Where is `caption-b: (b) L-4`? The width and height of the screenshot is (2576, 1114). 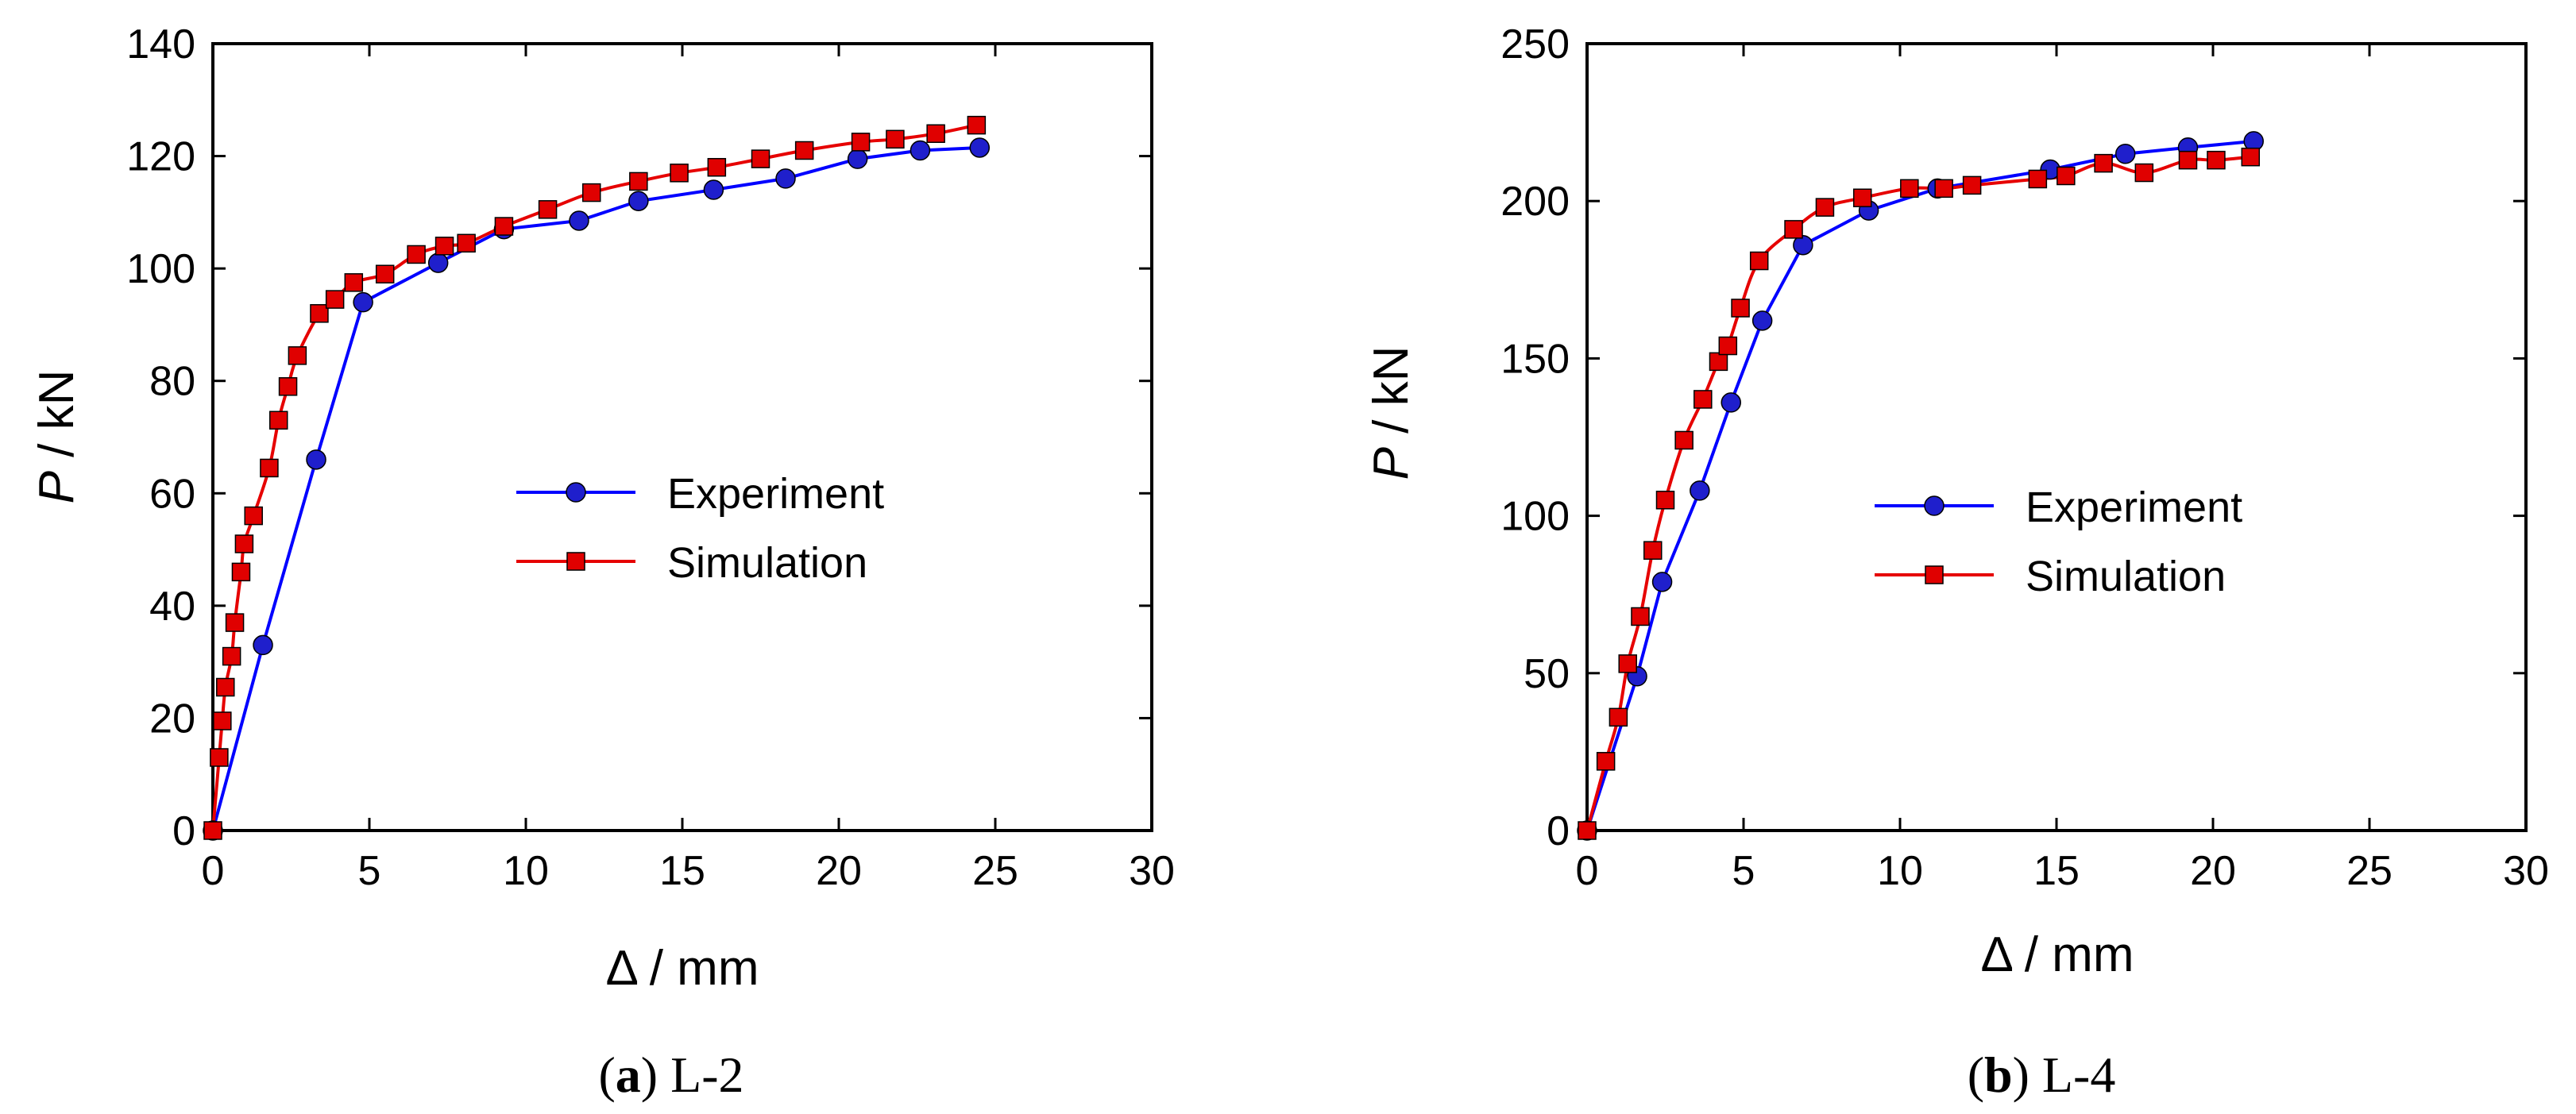
caption-b: (b) L-4 is located at coordinates (2042, 1075).